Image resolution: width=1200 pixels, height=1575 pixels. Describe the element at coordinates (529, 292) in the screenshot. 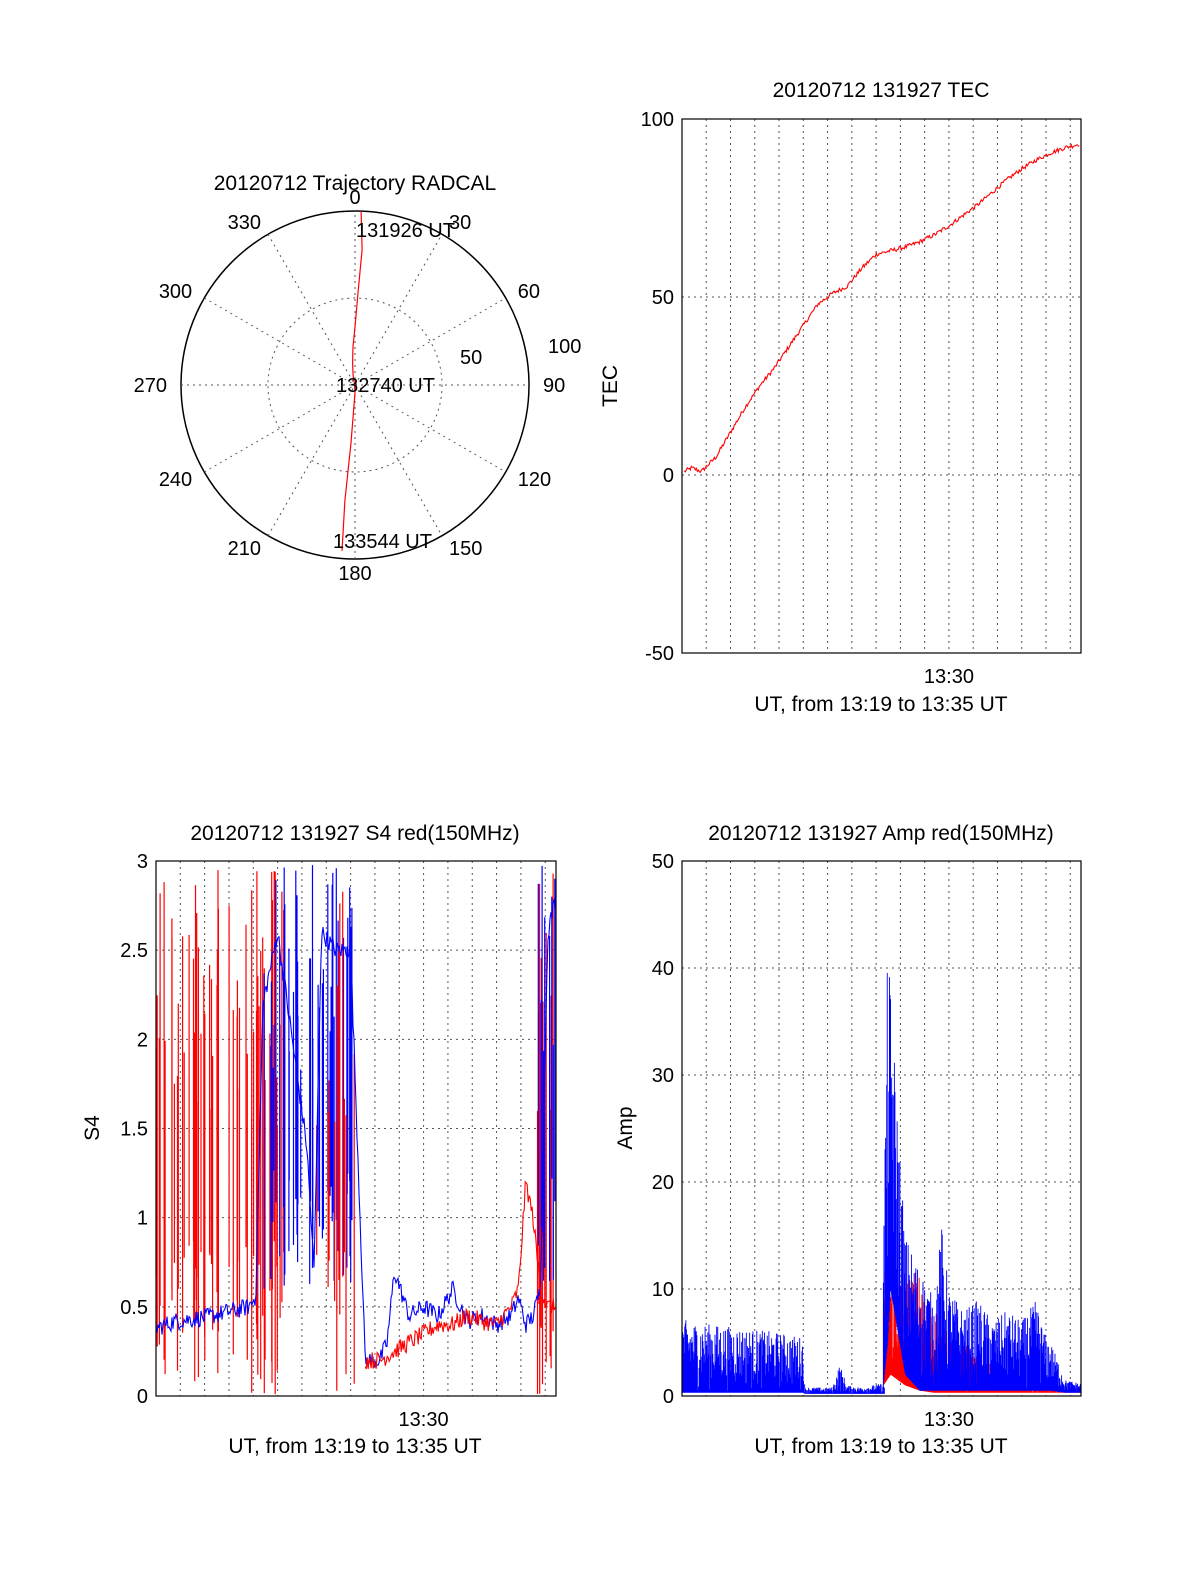

I see `angle-label-60: 60` at that location.